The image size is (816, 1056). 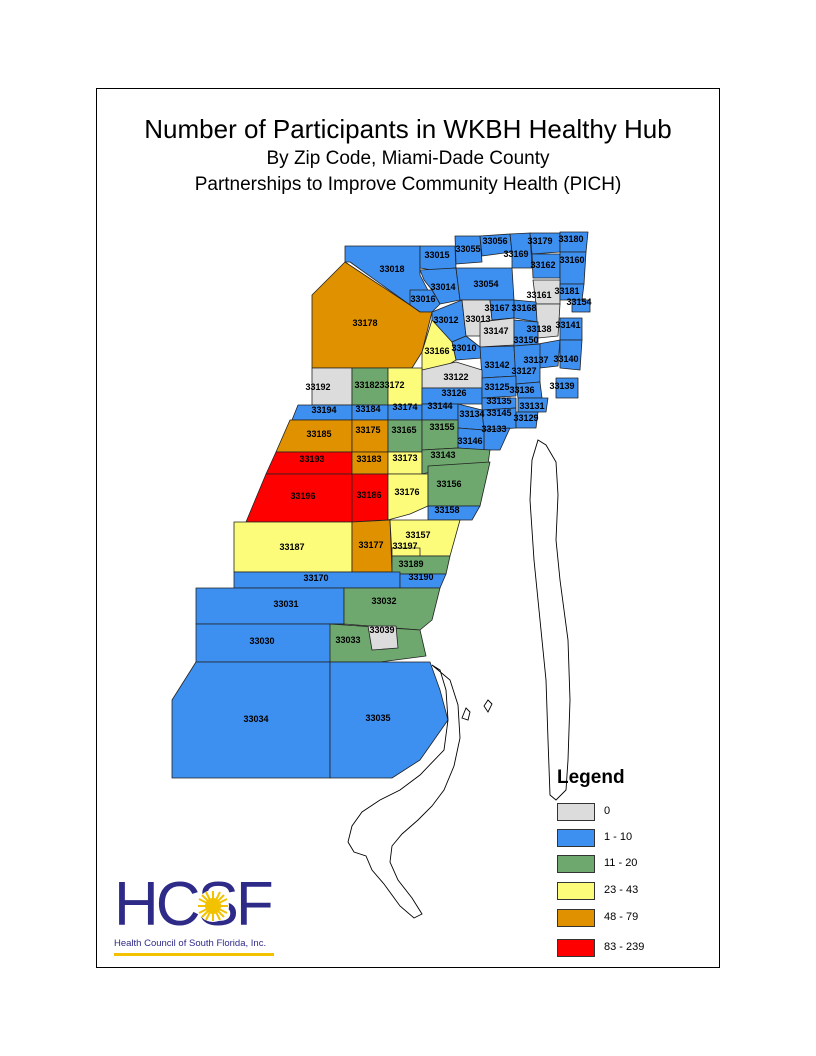 What do you see at coordinates (404, 458) in the screenshot?
I see `zip-label-33173: 33173` at bounding box center [404, 458].